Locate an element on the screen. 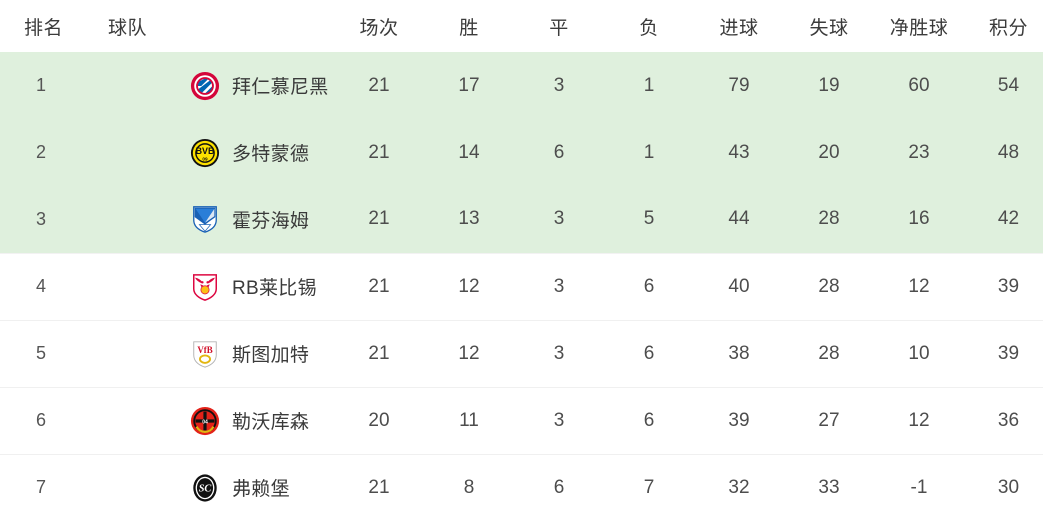 This screenshot has height=522, width=1043. team-identity: 霍芬海姆 is located at coordinates (210, 219).